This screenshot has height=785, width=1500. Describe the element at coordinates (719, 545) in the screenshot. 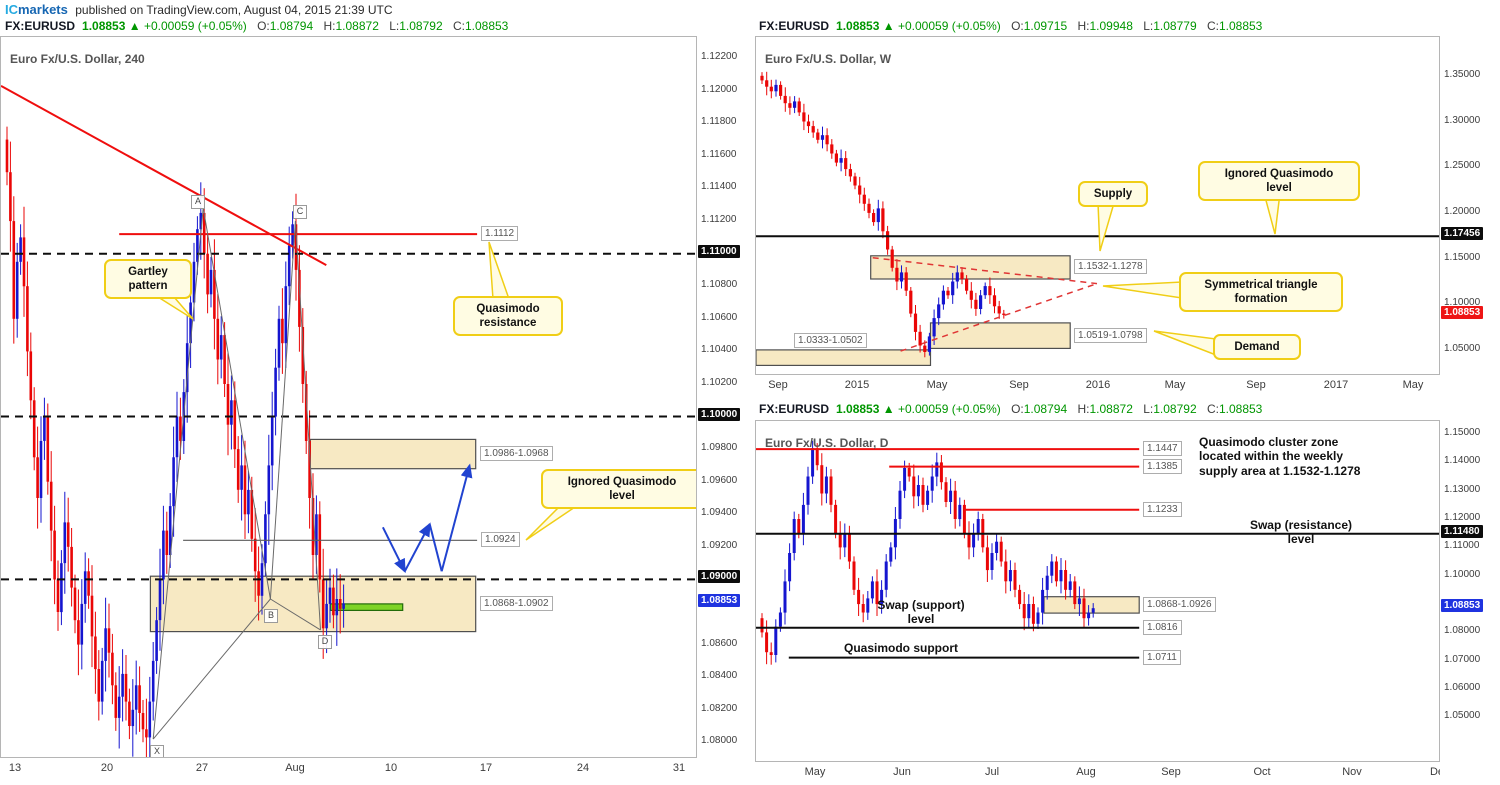

I see `y-axis-tick: 1.09200` at that location.